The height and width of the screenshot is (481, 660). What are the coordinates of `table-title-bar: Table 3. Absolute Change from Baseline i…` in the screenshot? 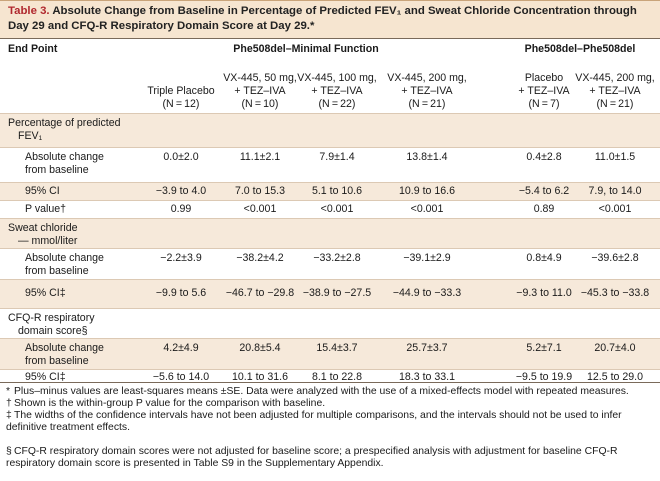 It's located at (330, 19).